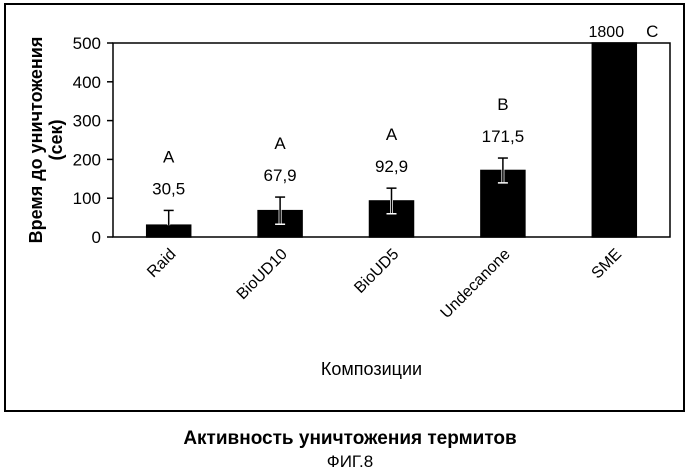 The height and width of the screenshot is (475, 700). Describe the element at coordinates (87, 159) in the screenshot. I see `y-tick-label: 200` at that location.